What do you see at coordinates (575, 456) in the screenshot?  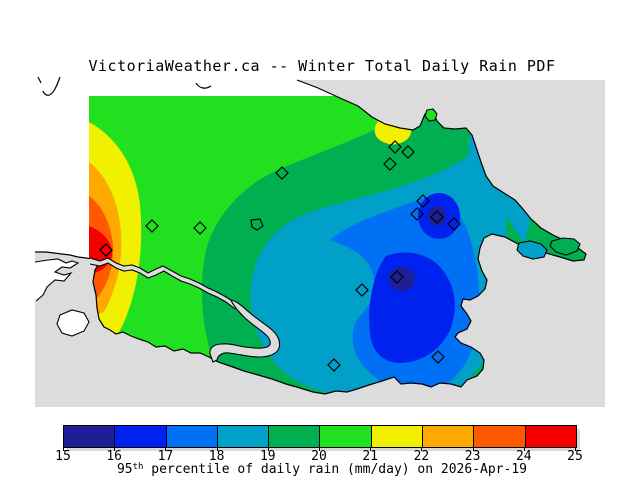 I see `tick-label-25: 25` at bounding box center [575, 456].